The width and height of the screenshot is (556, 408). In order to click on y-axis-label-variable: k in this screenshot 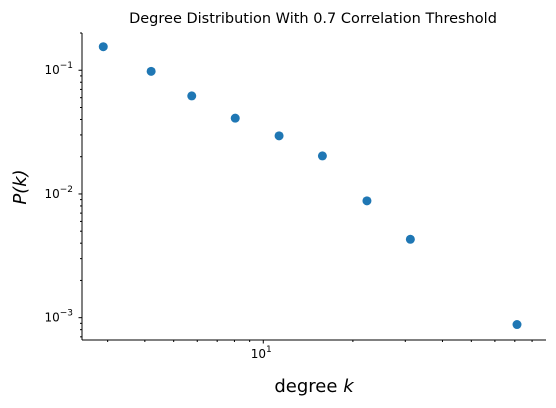, I will do `click(20, 181)`.